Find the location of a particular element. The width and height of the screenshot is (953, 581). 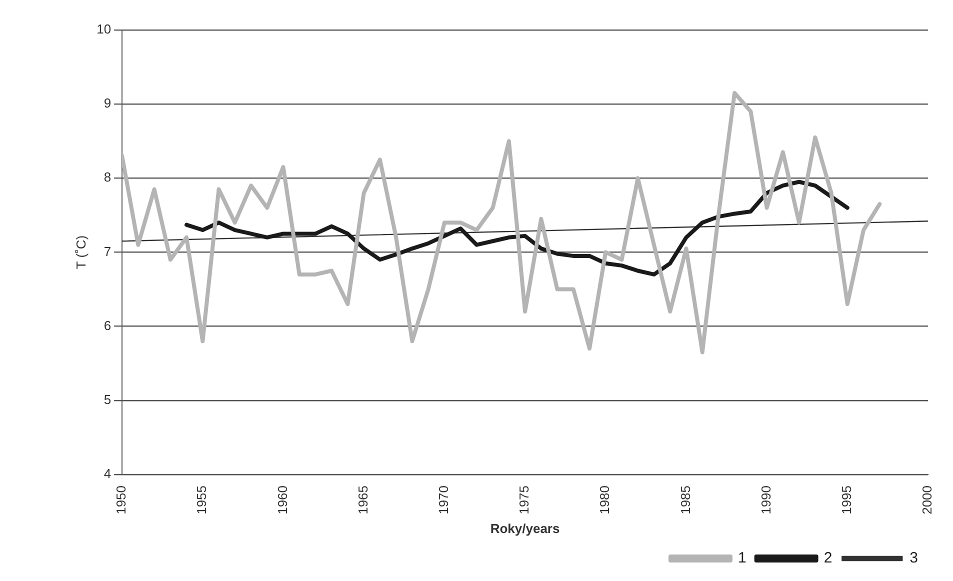

x-tick-label: 1955 is located at coordinates (202, 499).